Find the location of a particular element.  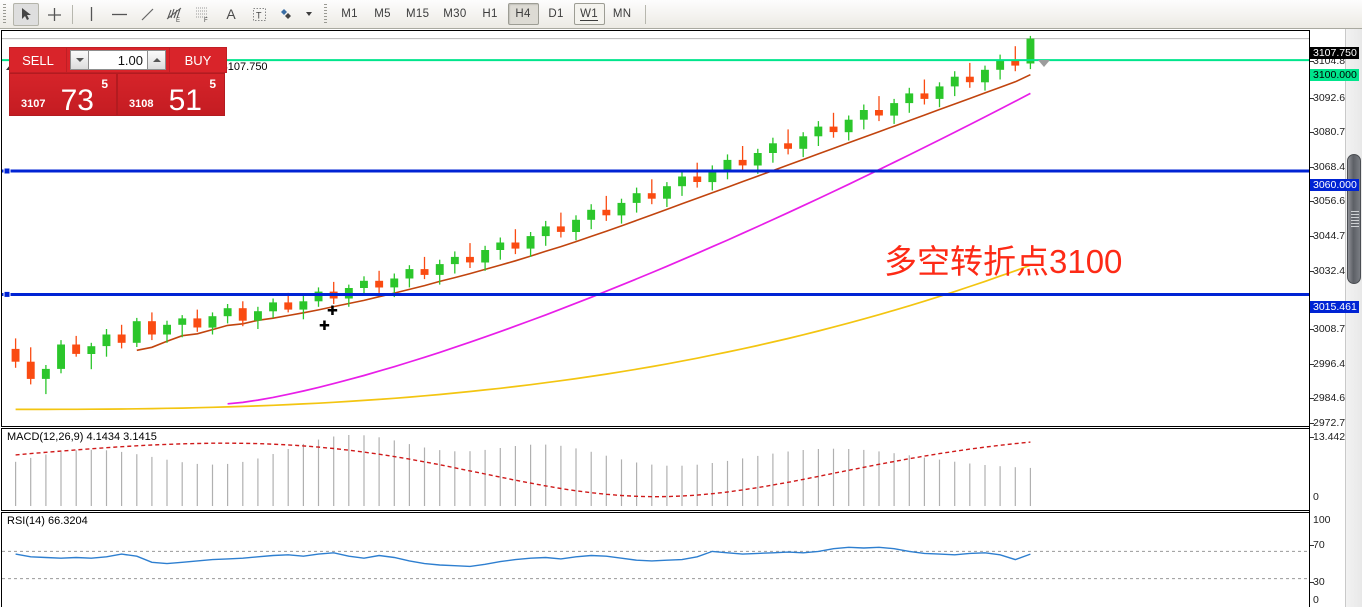

timeframe-h4: H4 is located at coordinates (523, 14).